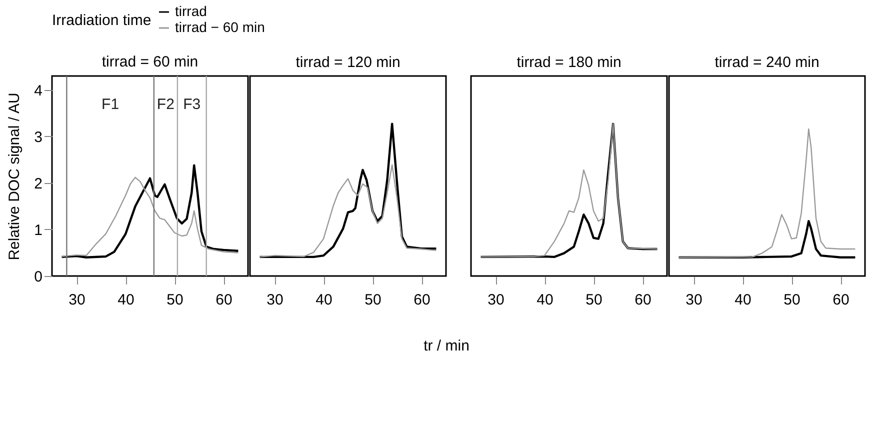 The height and width of the screenshot is (445, 896). I want to click on y-tick-label: 4, so click(38, 91).